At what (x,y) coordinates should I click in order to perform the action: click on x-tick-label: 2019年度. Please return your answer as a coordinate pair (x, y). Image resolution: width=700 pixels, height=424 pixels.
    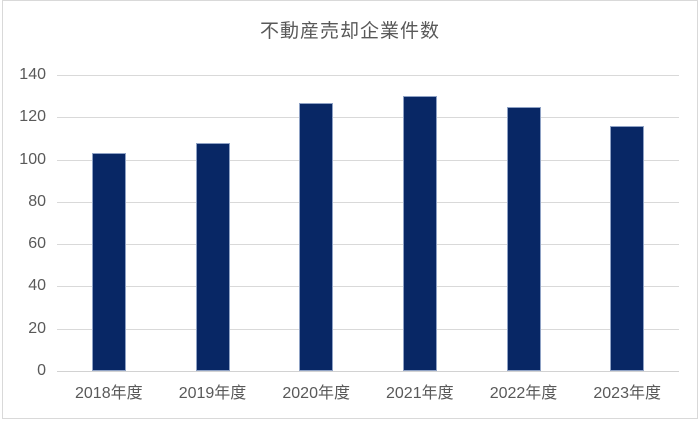
    Looking at the image, I should click on (212, 393).